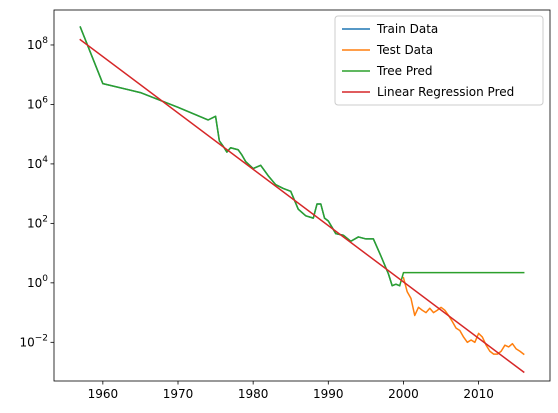  What do you see at coordinates (407, 29) in the screenshot?
I see `legend-label-train-data: Train Data` at bounding box center [407, 29].